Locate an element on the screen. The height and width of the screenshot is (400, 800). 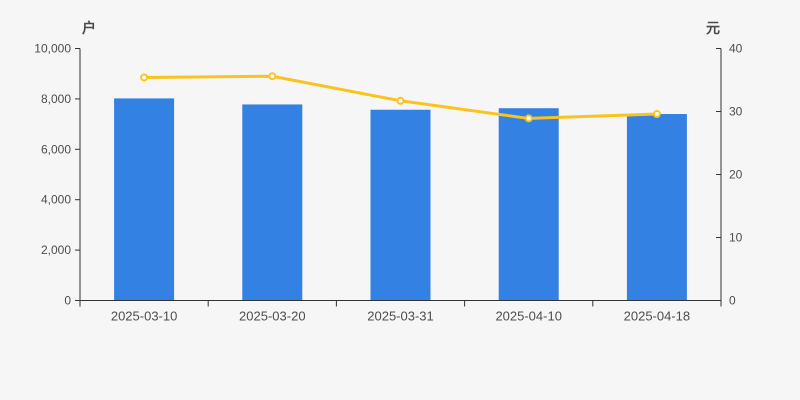
left-axis-tick-label: 4,000 is located at coordinates (56, 200).